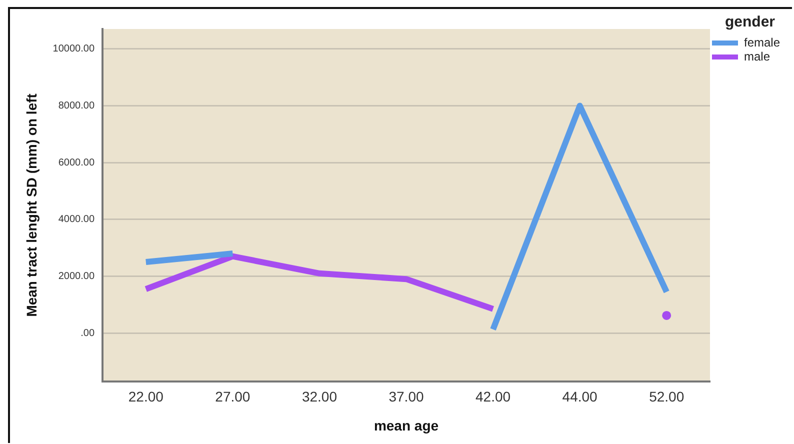  I want to click on y-tick-label: 6000.00, so click(76, 162).